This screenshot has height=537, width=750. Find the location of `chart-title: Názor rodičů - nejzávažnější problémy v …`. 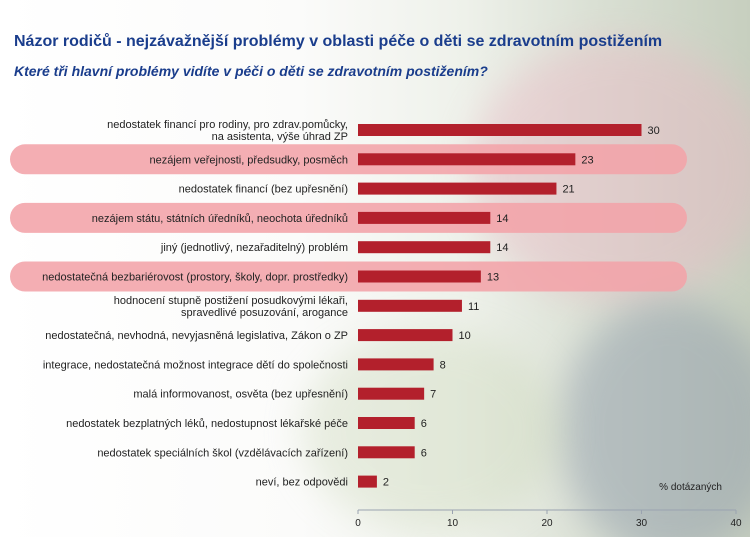

chart-title: Názor rodičů - nejzávažnější problémy v … is located at coordinates (338, 41).